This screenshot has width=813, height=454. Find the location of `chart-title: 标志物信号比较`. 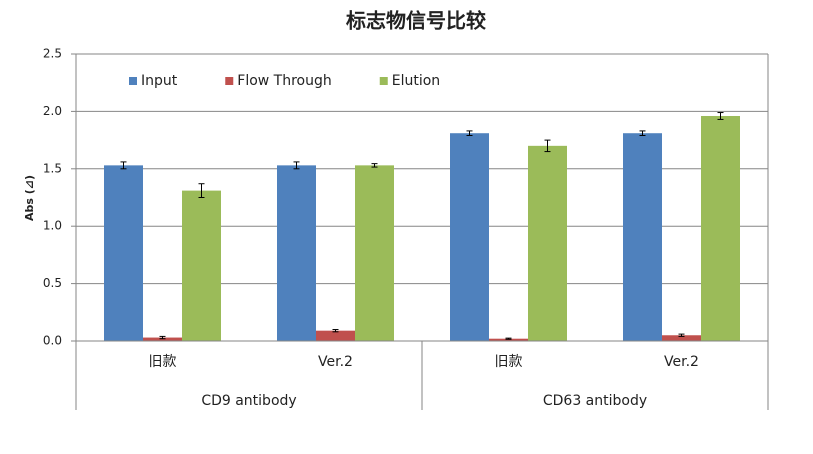

chart-title: 标志物信号比较 is located at coordinates (416, 21).